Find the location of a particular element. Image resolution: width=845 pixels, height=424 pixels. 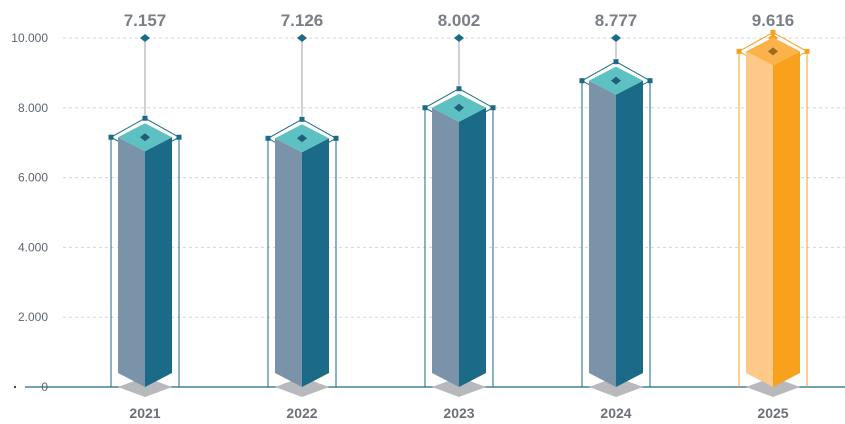

y-tick-label: 2.000 is located at coordinates (33, 317).